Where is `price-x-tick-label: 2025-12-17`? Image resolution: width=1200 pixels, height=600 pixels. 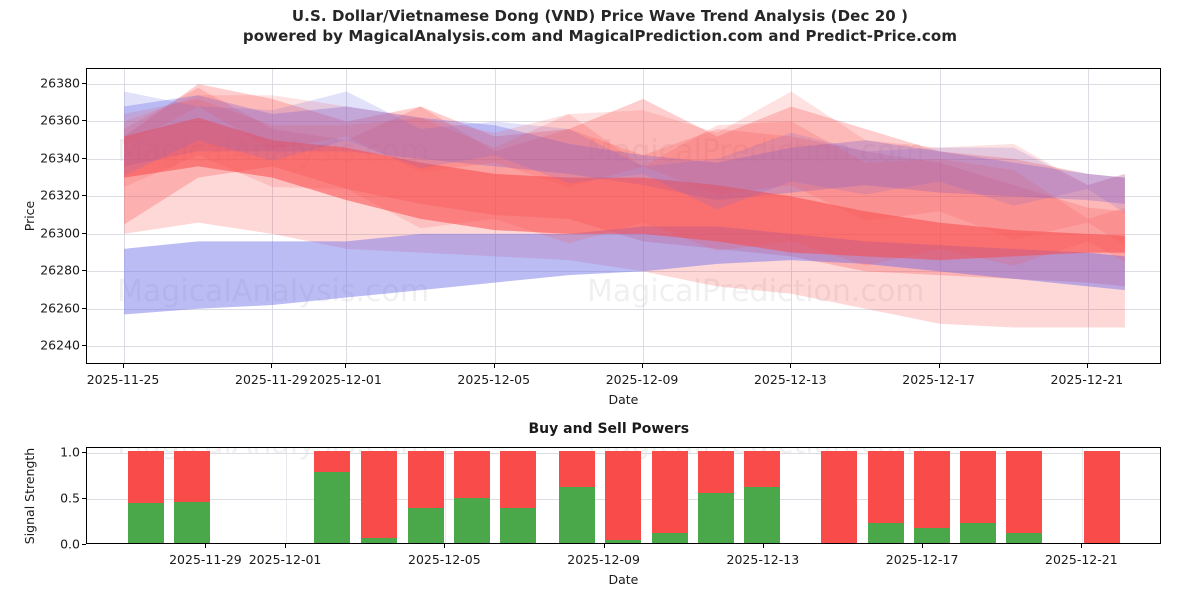 price-x-tick-label: 2025-12-17 is located at coordinates (938, 379).